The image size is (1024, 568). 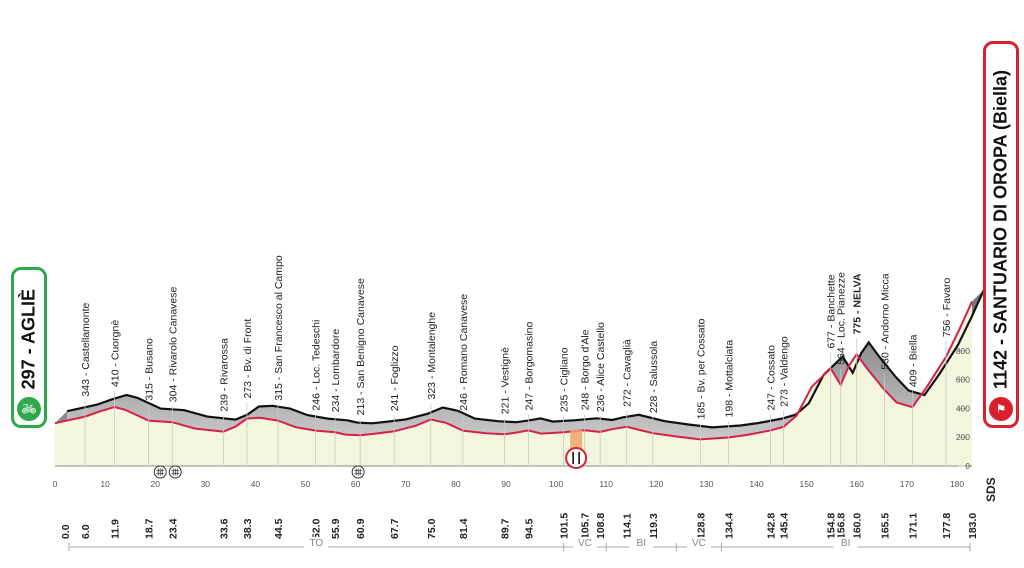 I want to click on waypoint-km-label: 145.4, so click(x=785, y=526).